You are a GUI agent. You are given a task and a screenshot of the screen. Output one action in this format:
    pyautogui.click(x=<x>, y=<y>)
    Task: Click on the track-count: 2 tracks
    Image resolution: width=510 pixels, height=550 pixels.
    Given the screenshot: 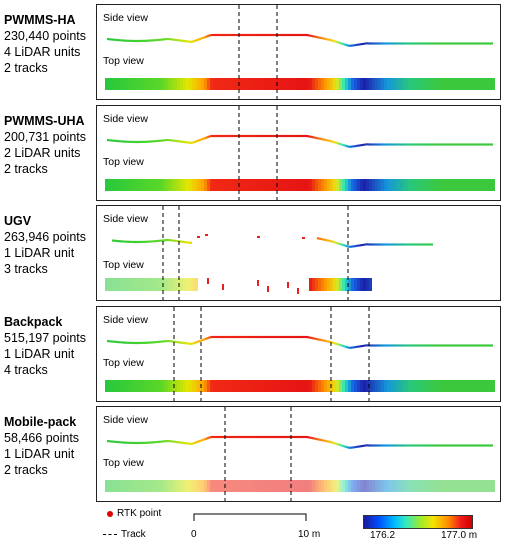 What is the action you would take?
    pyautogui.click(x=26, y=68)
    